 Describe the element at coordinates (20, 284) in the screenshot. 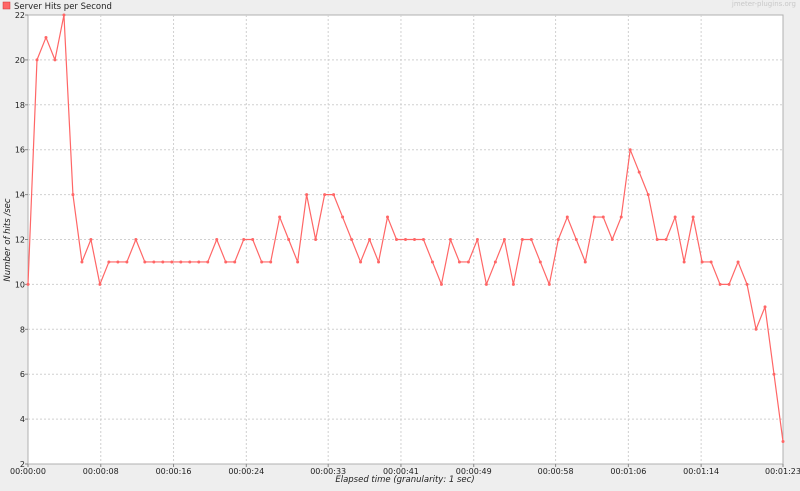

I see `y-tick-label: 10` at that location.